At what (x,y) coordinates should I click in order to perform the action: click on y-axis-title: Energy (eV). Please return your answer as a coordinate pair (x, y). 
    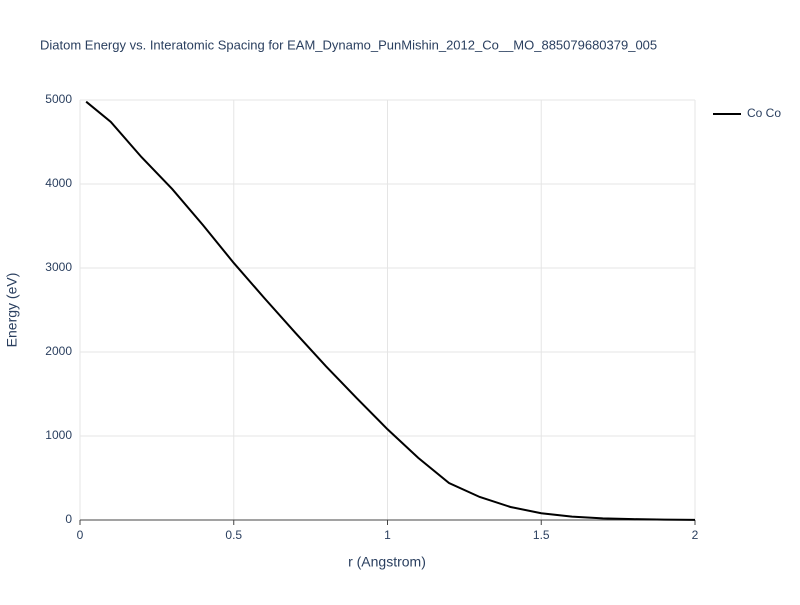
    Looking at the image, I should click on (12, 310).